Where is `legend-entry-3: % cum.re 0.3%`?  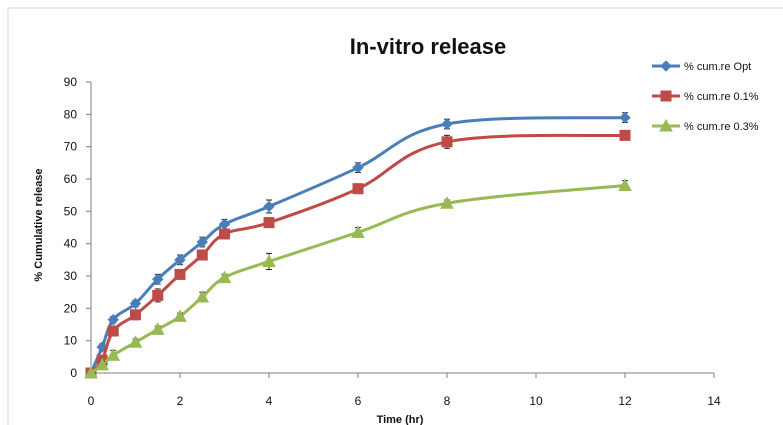 legend-entry-3: % cum.re 0.3% is located at coordinates (705, 125).